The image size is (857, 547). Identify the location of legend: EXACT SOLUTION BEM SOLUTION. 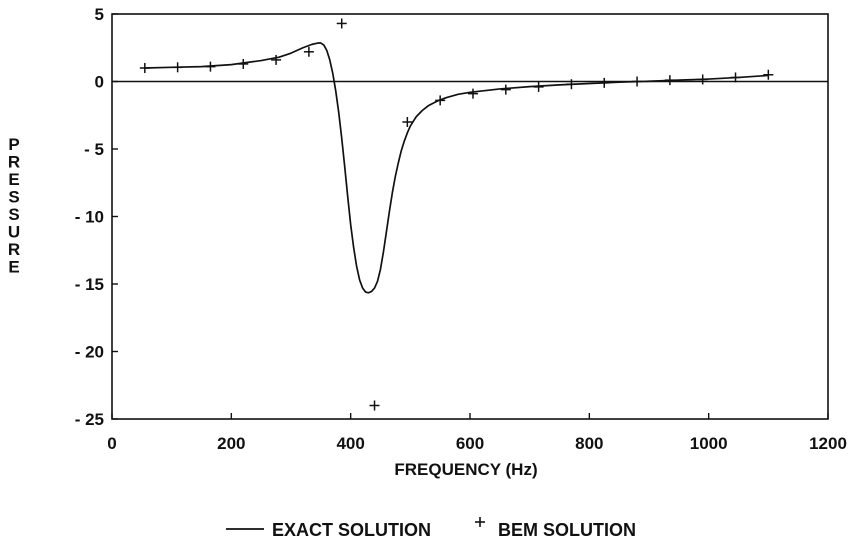
(431, 528).